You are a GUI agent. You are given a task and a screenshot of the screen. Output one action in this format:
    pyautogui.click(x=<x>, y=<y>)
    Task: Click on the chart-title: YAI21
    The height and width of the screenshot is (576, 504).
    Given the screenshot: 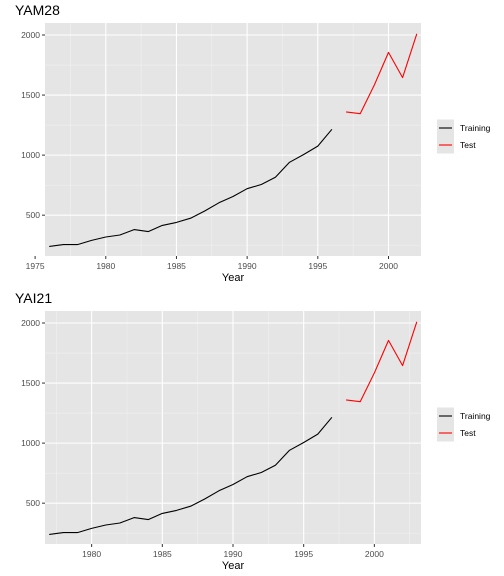 What is the action you would take?
    pyautogui.click(x=33, y=298)
    